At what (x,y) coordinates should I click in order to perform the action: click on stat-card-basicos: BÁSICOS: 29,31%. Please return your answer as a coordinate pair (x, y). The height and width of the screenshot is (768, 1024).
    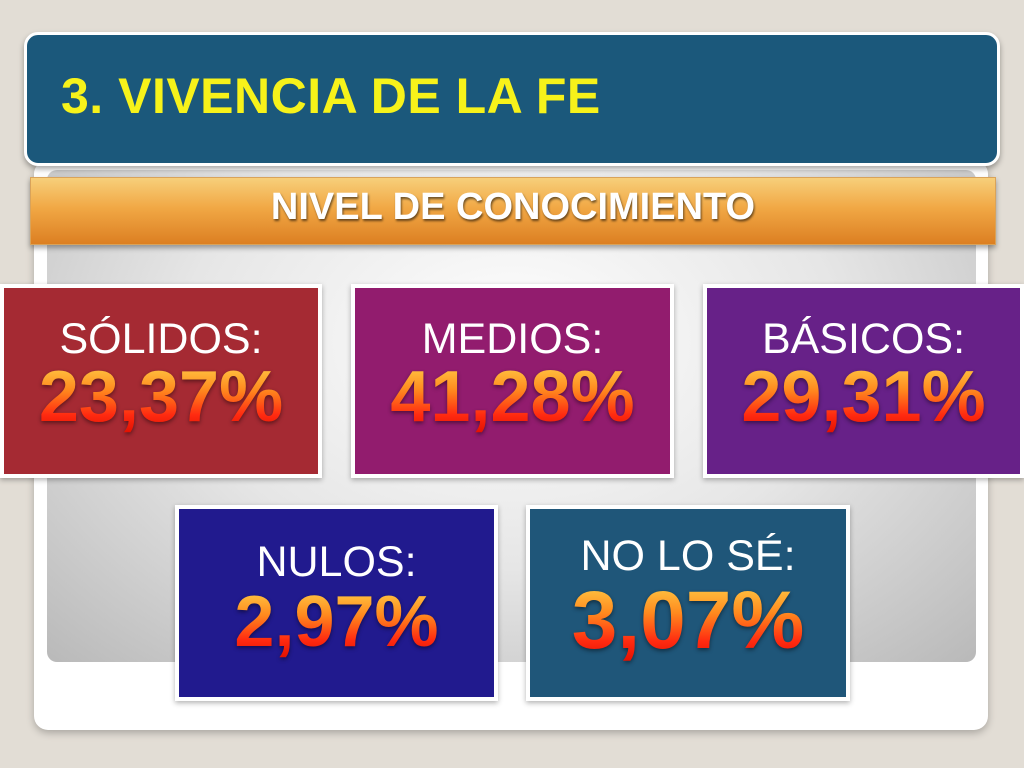
    Looking at the image, I should click on (863, 381).